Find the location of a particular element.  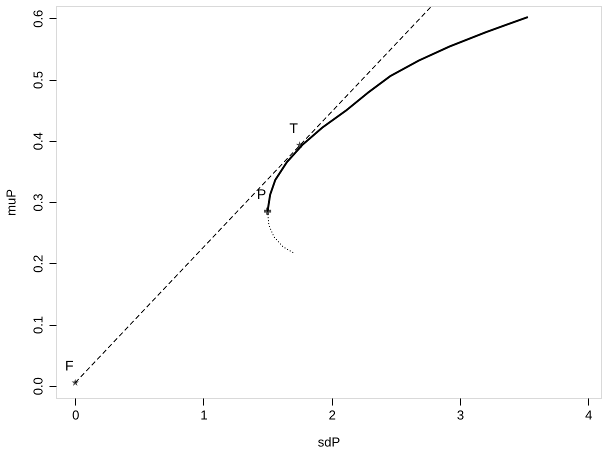

annotation: T is located at coordinates (293, 128).